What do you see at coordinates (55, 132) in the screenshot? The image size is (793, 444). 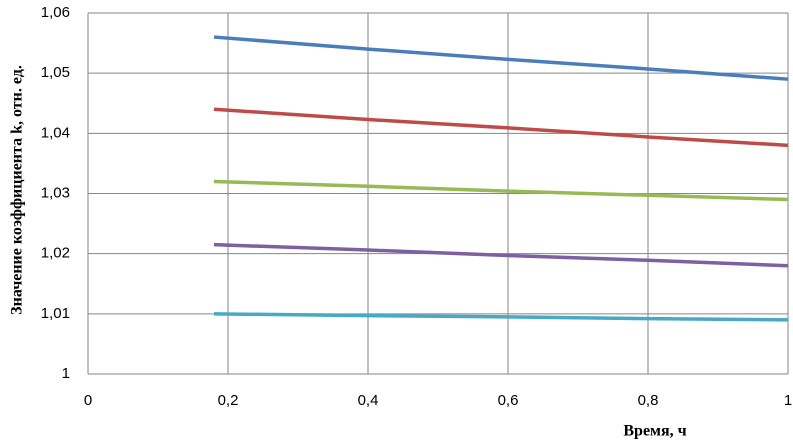 I see `y-tick-label: 1,04` at bounding box center [55, 132].